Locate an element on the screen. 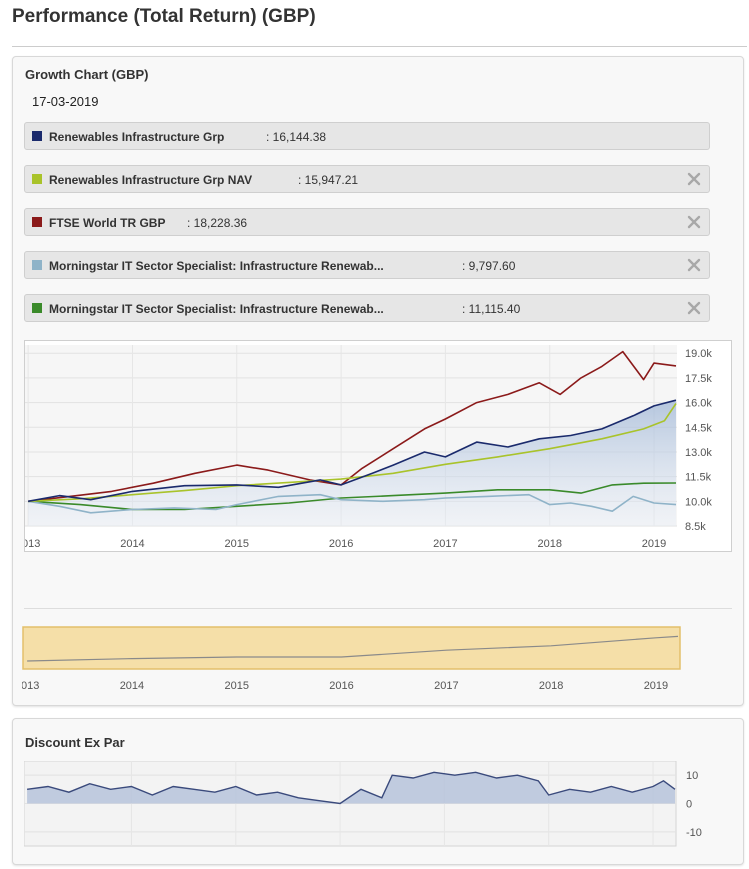  legend-series-value: : 15,947.21 is located at coordinates (328, 180).